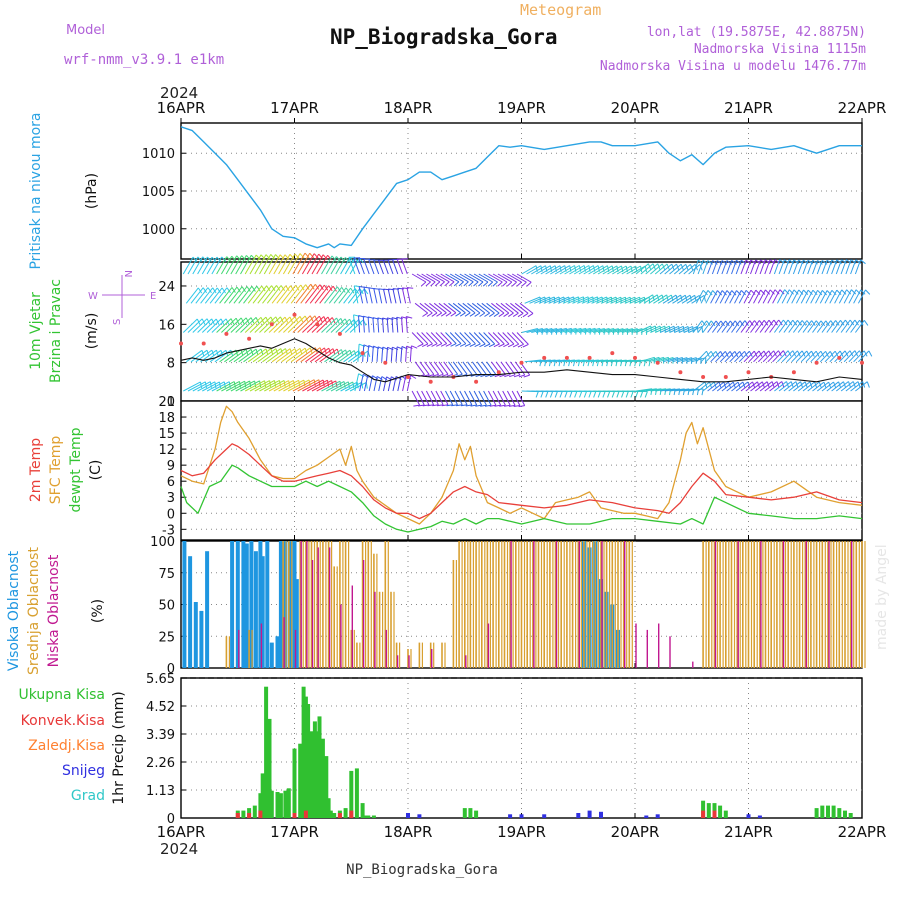 This screenshot has width=900, height=900. Describe the element at coordinates (36, 190) in the screenshot. I see `pressure-axis-title: Pritisak na nivou mora` at that location.